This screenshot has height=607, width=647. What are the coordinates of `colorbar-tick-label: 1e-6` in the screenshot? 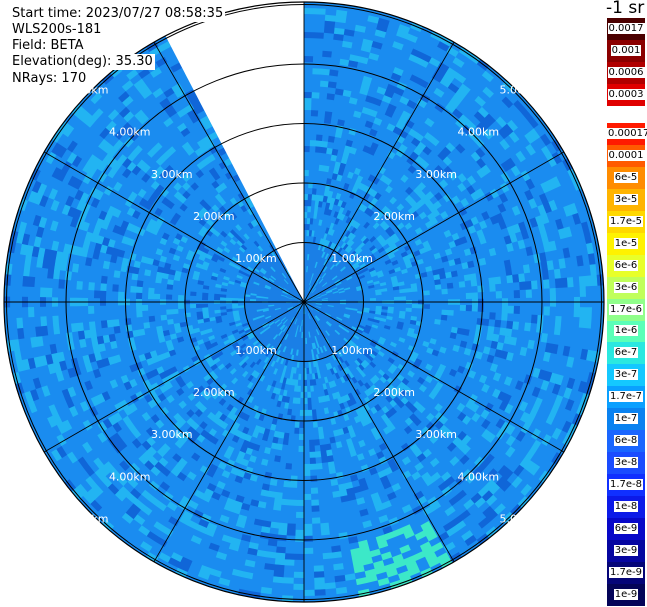 It's located at (626, 331).